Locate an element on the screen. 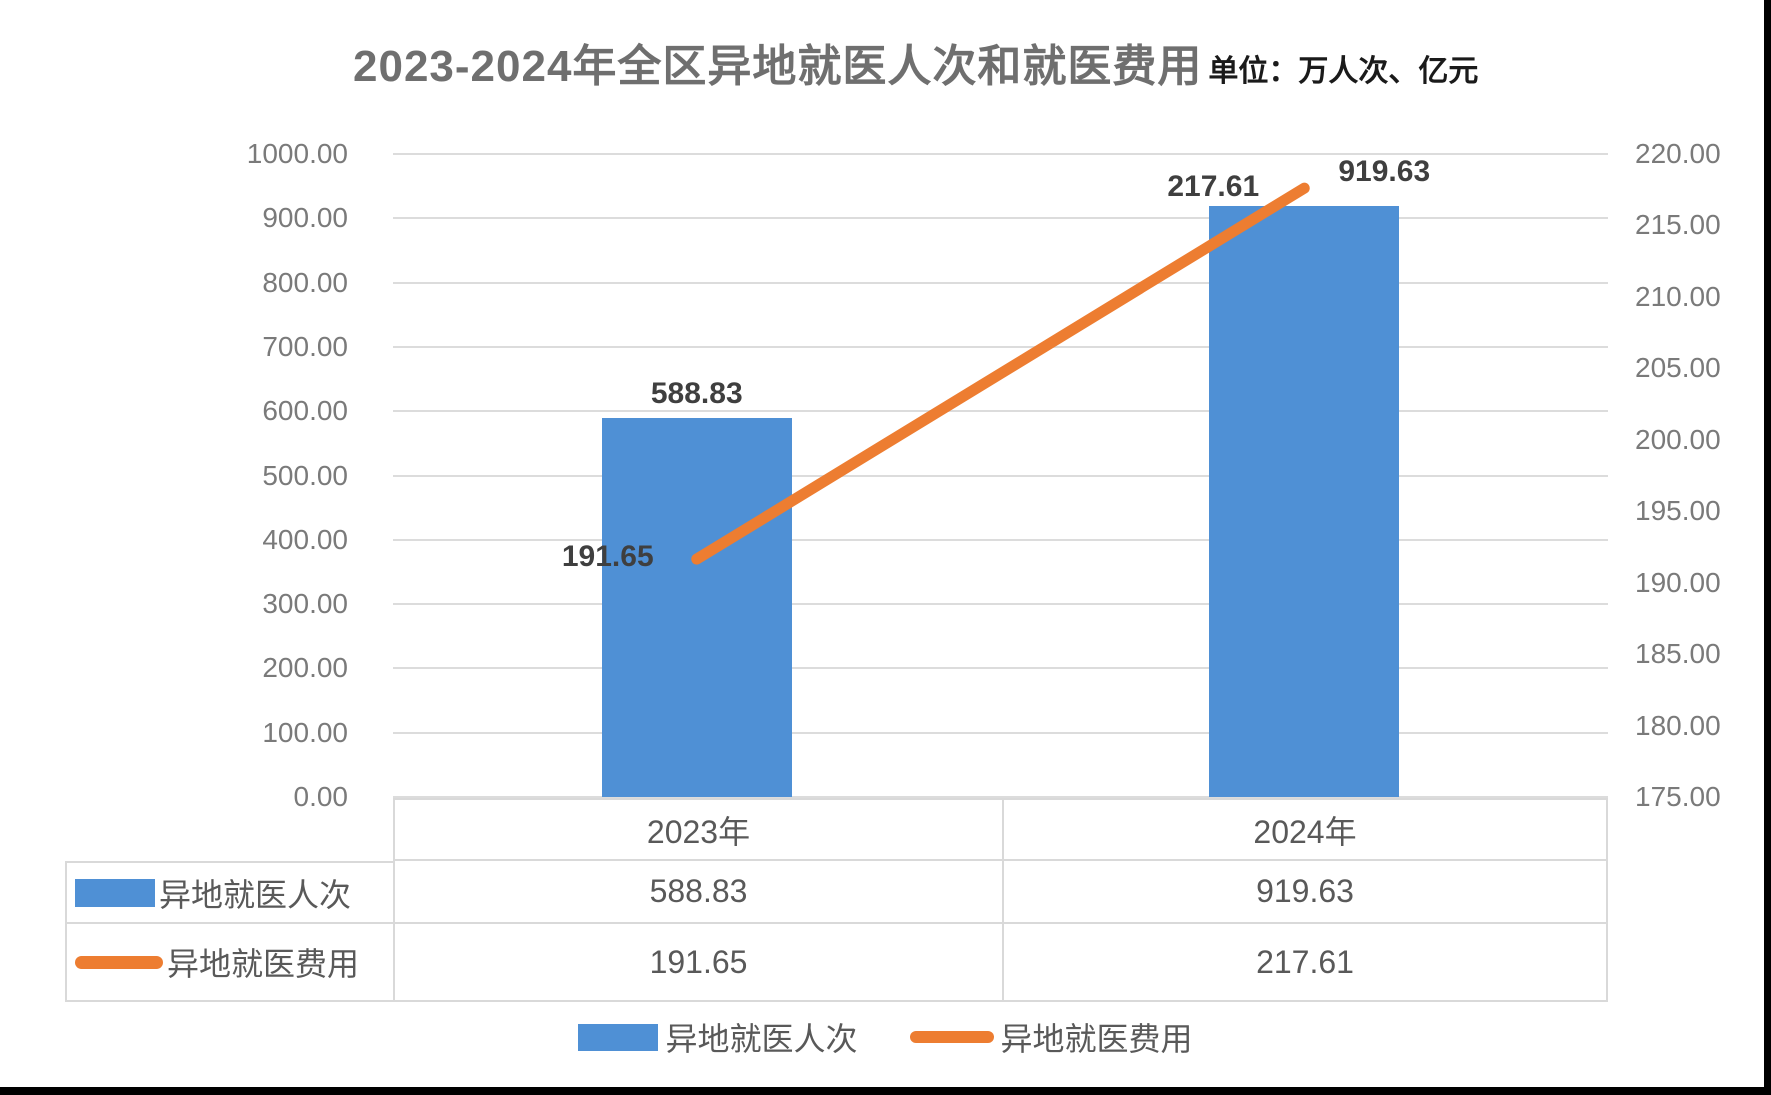 Image resolution: width=1771 pixels, height=1095 pixels. right-axis-tick-label: 175.00 is located at coordinates (1678, 796).